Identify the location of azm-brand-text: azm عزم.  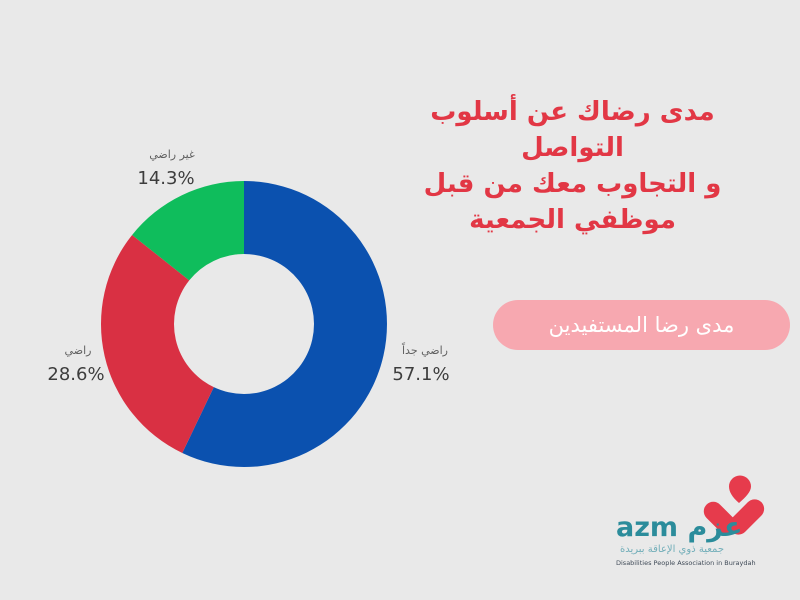
(679, 527).